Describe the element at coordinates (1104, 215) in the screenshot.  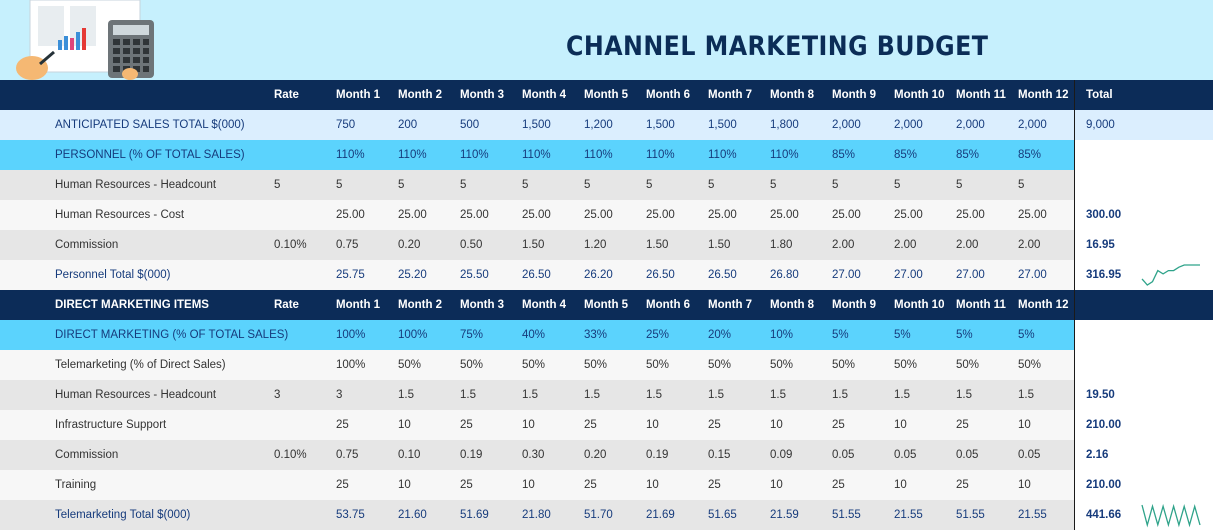
I see `total-value: 300.00` at that location.